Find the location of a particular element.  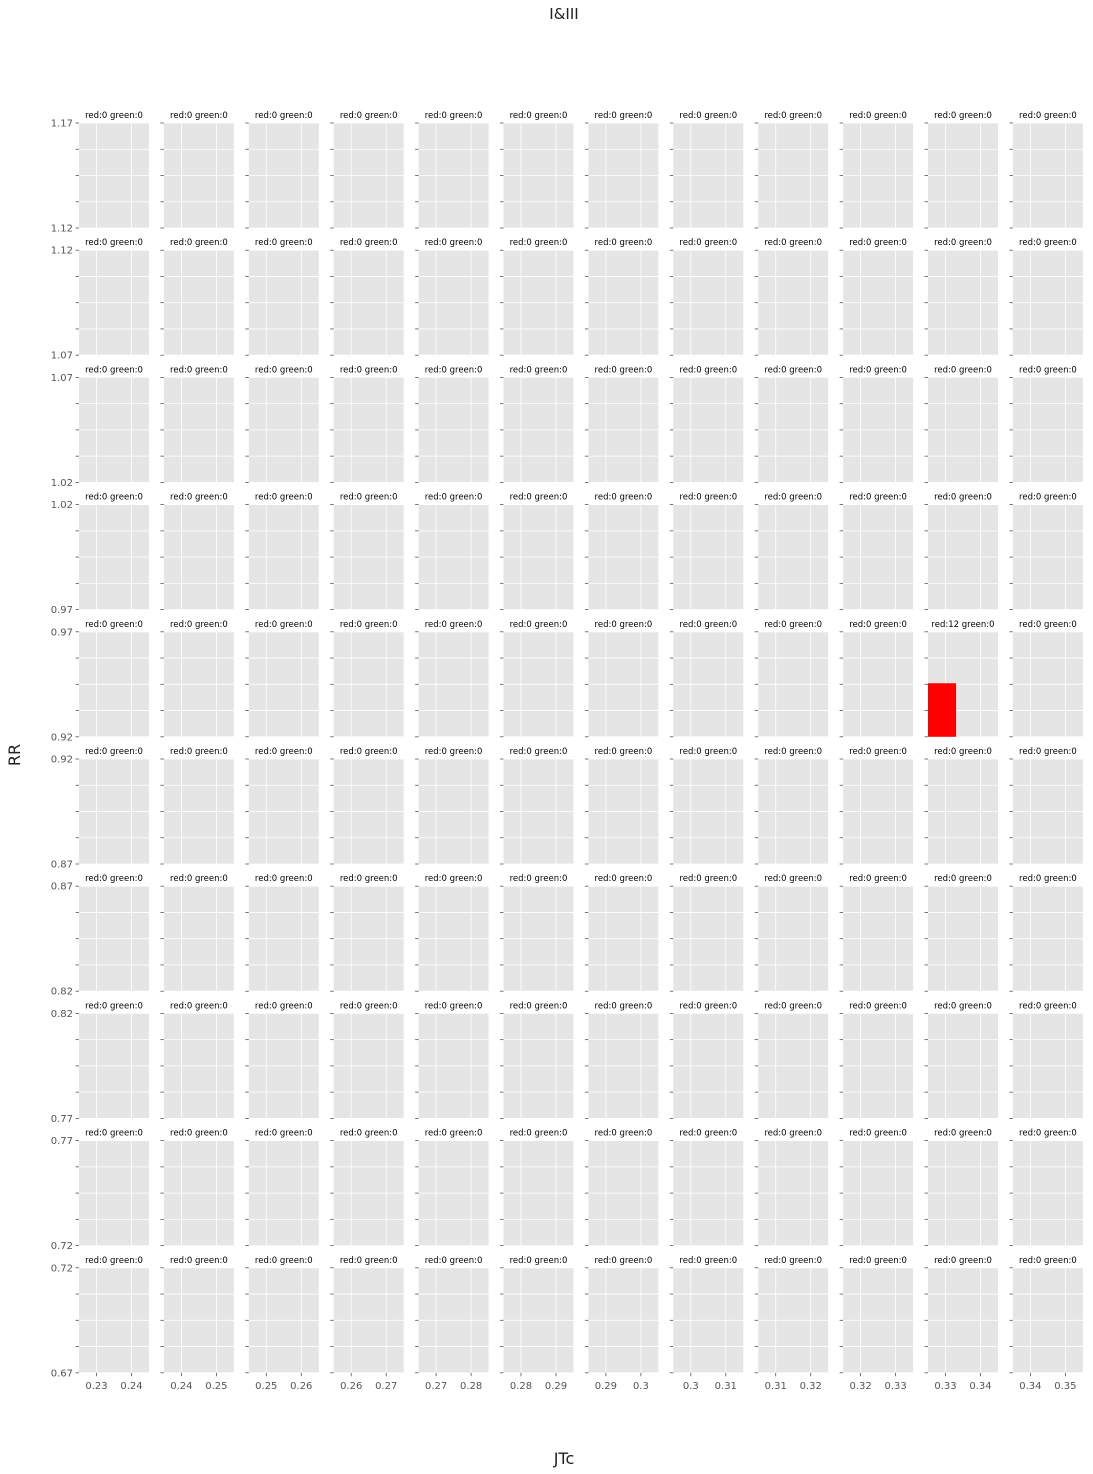

panel-r7-c11: red:0 green:0 is located at coordinates (1046, 1060).